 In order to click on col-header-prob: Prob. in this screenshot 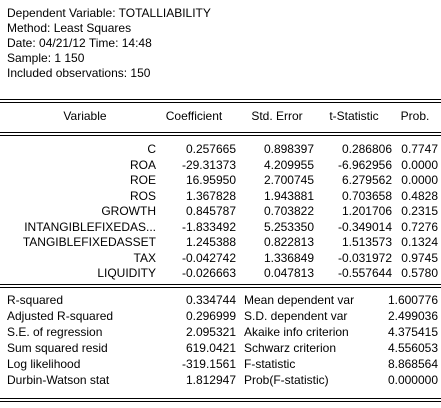, I will do `click(415, 116)`.